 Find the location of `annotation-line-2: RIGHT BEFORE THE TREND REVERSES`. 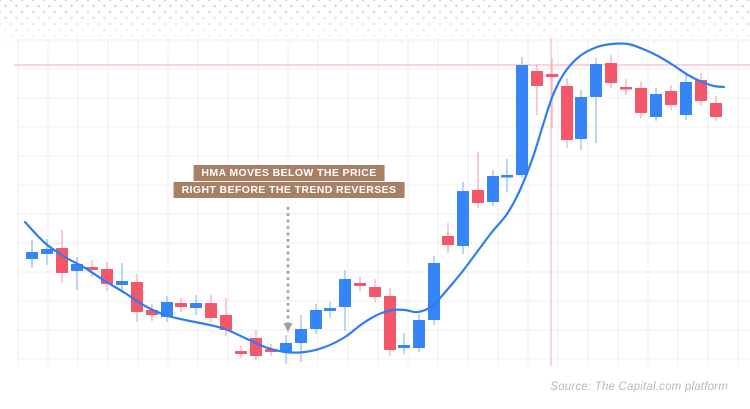

annotation-line-2: RIGHT BEFORE THE TREND REVERSES is located at coordinates (289, 190).